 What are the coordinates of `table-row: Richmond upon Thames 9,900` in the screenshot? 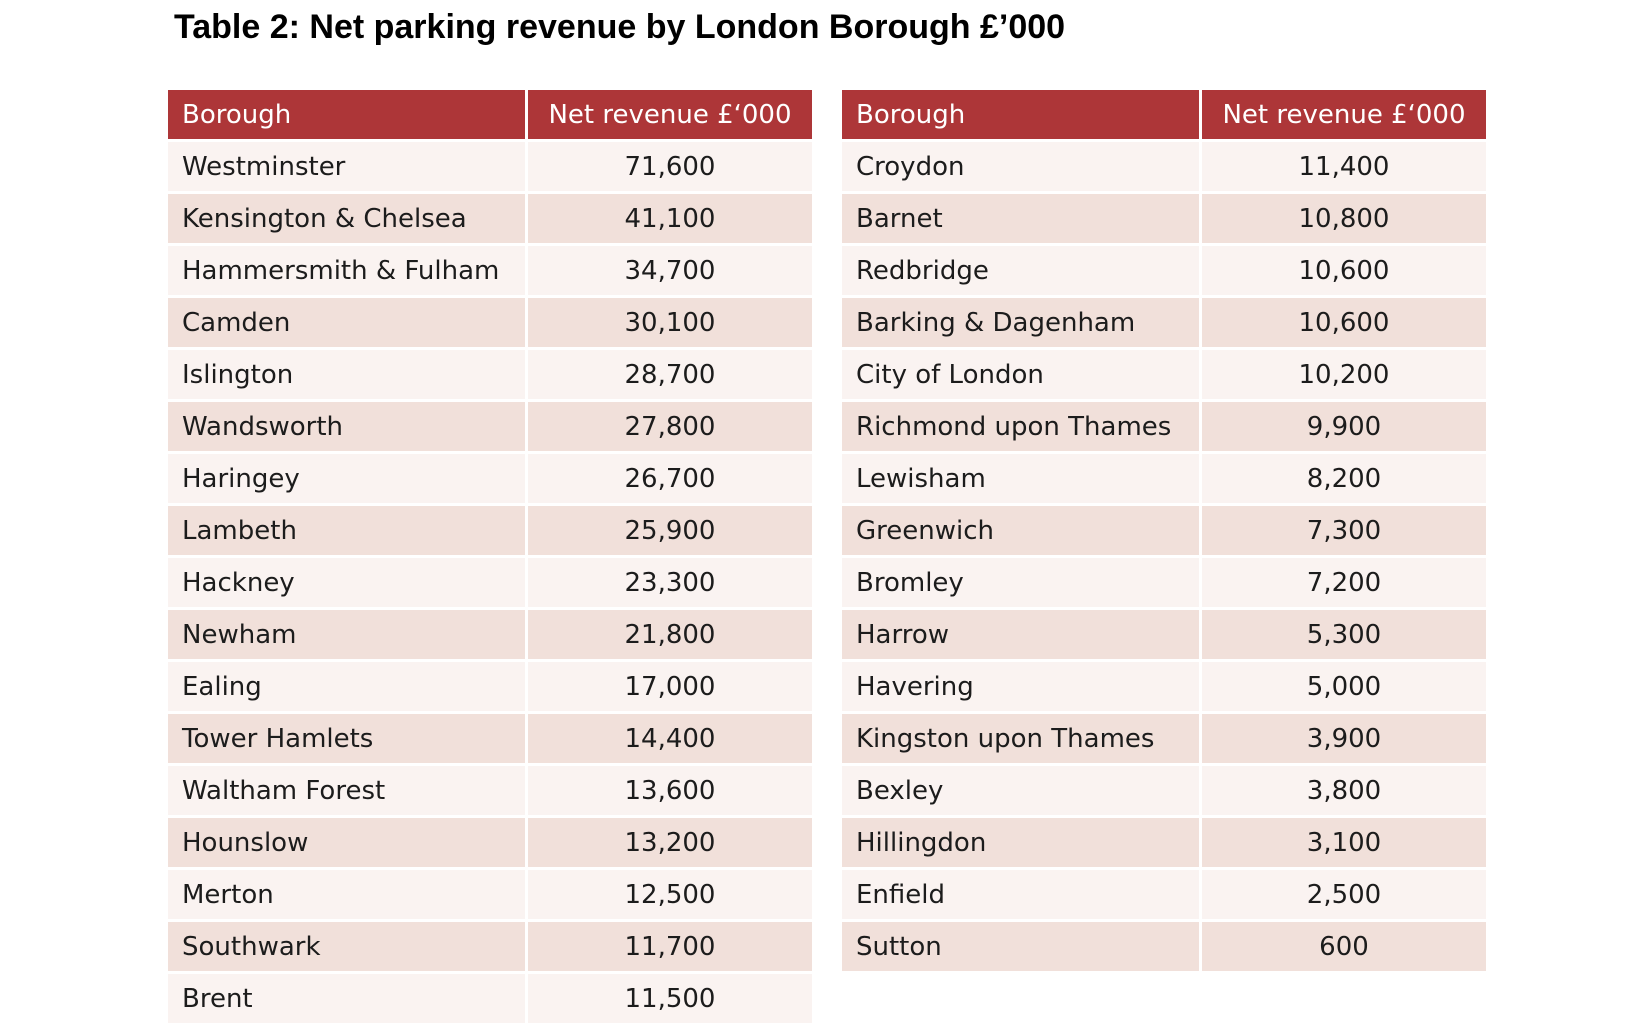 It's located at (1164, 426).